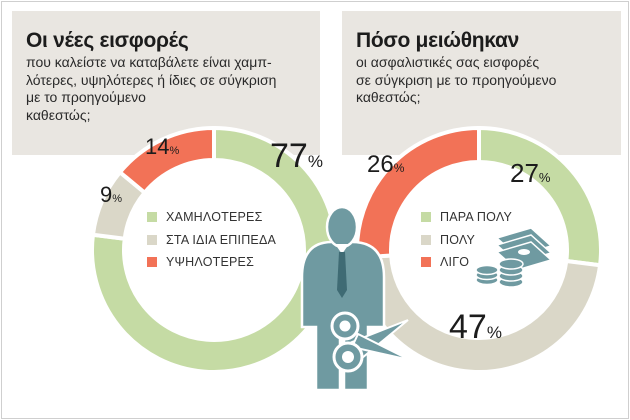 This screenshot has height=420, width=630. Describe the element at coordinates (458, 239) in the screenshot. I see `legend-label: ΠΟΛΥ` at that location.